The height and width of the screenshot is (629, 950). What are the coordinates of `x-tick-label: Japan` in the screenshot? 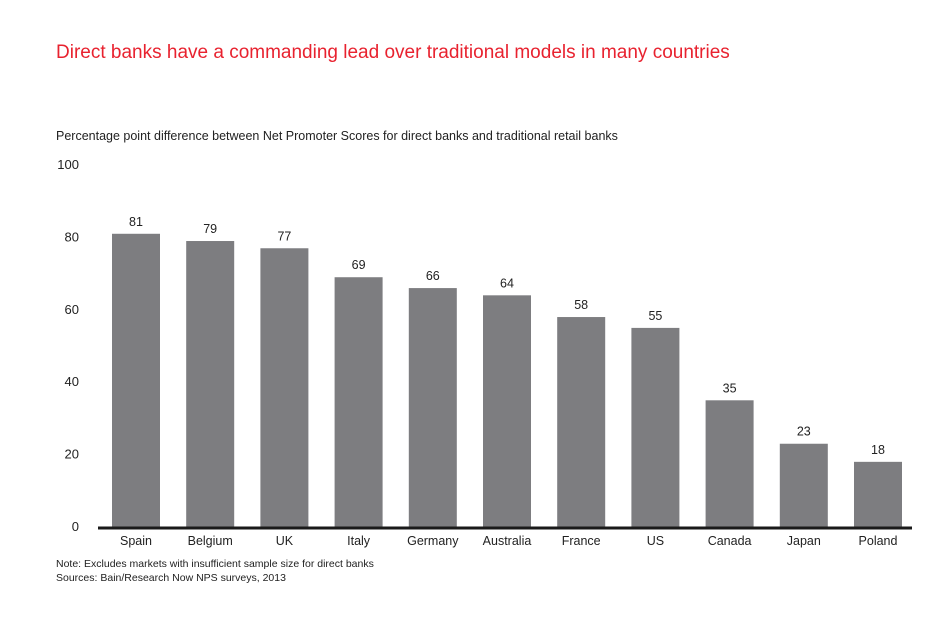 It's located at (804, 541).